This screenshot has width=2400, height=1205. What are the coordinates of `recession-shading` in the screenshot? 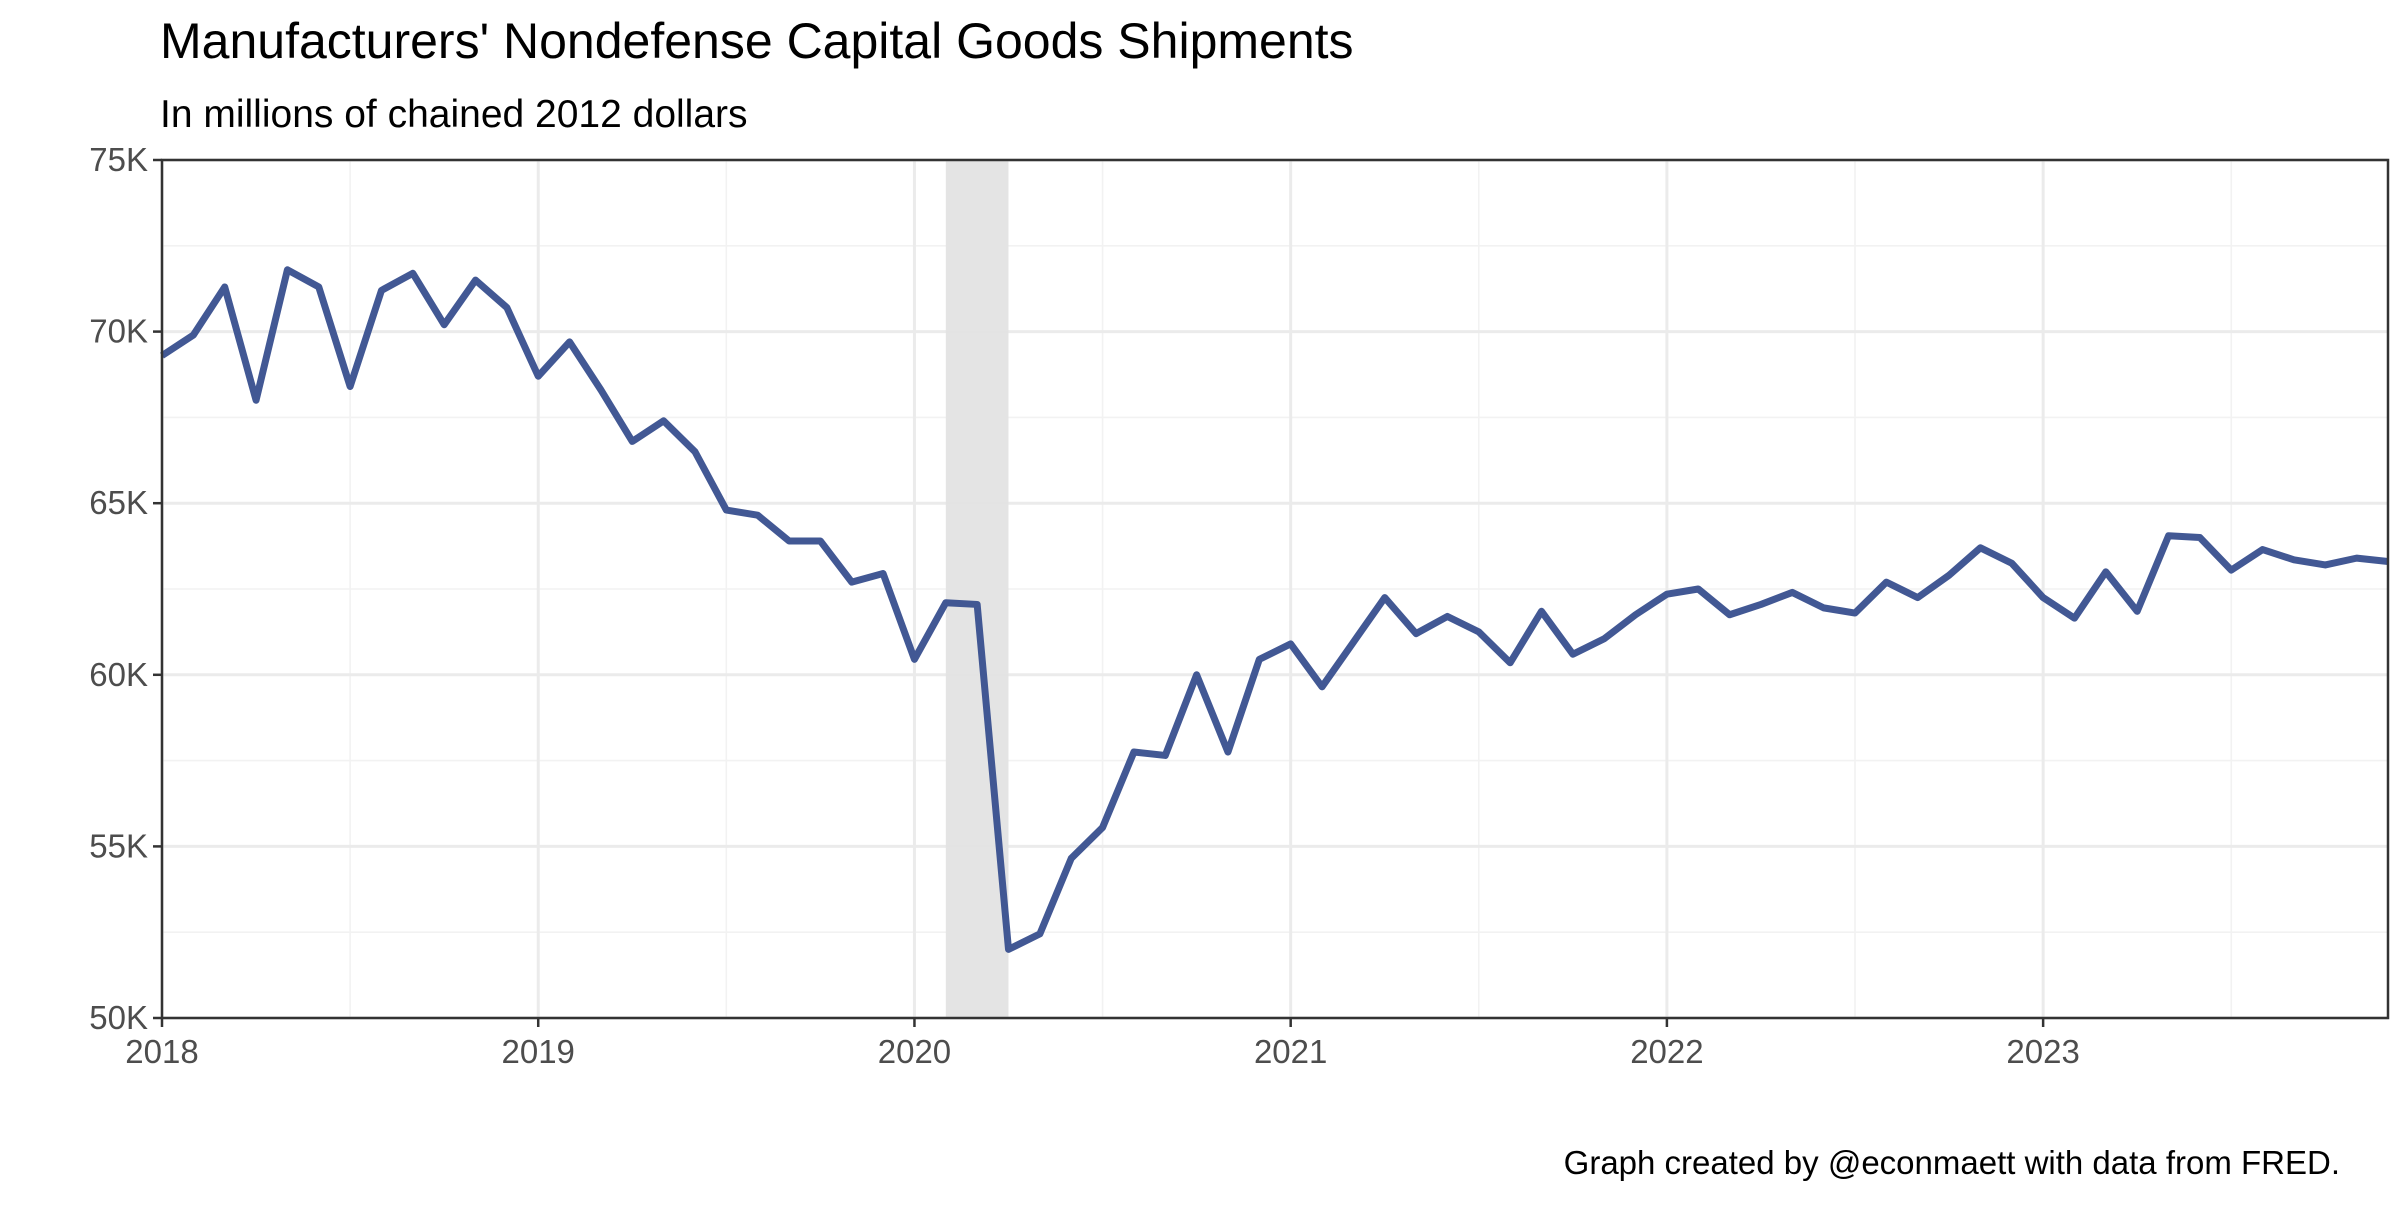 It's located at (977, 589).